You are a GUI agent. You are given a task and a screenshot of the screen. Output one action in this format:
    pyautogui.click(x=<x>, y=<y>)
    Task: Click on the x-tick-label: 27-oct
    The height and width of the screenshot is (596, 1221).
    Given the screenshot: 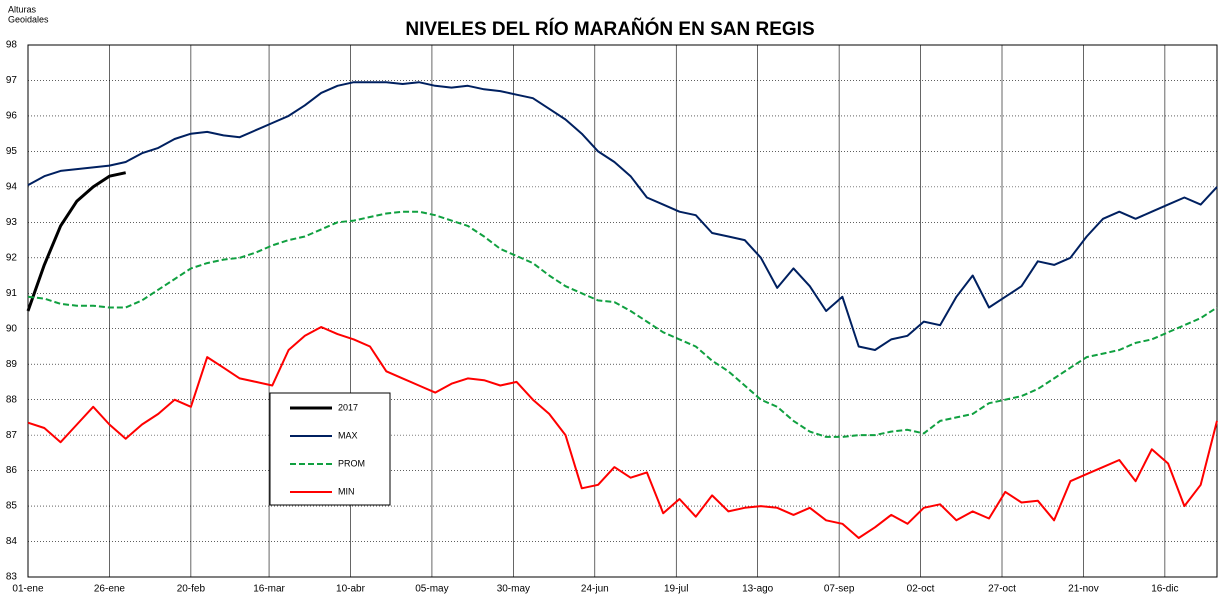 What is the action you would take?
    pyautogui.click(x=1002, y=589)
    